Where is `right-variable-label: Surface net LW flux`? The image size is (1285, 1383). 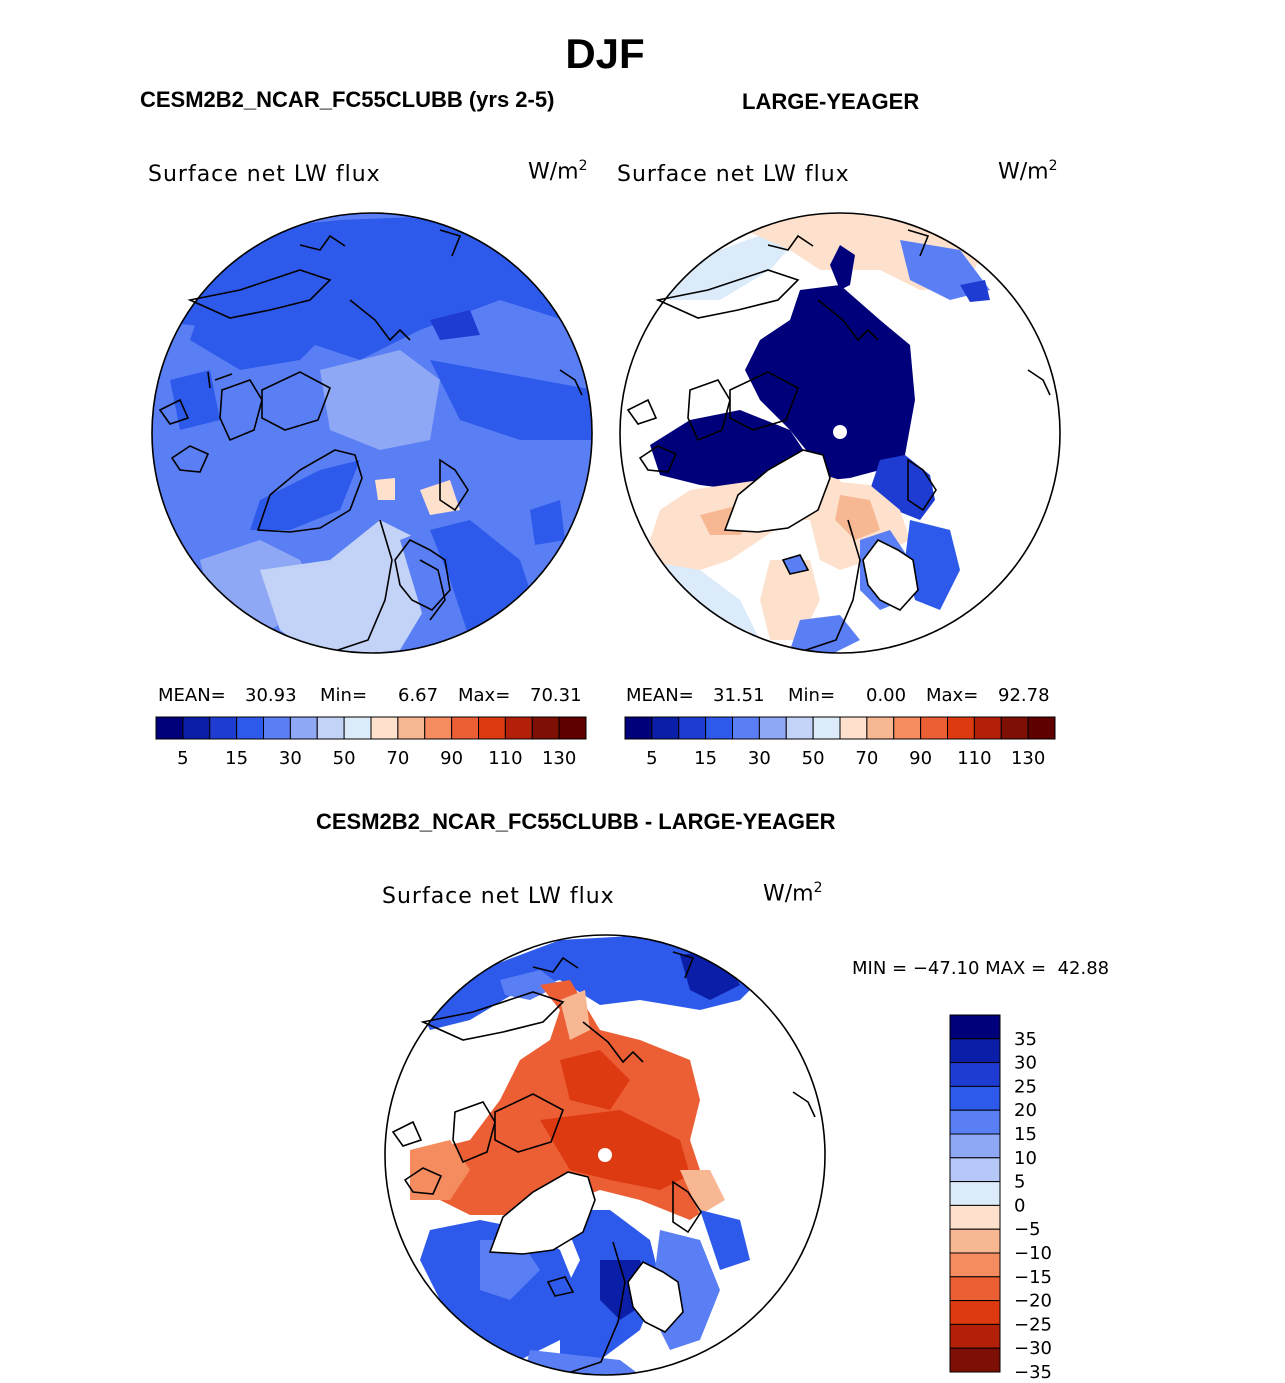
right-variable-label: Surface net LW flux is located at coordinates (733, 174).